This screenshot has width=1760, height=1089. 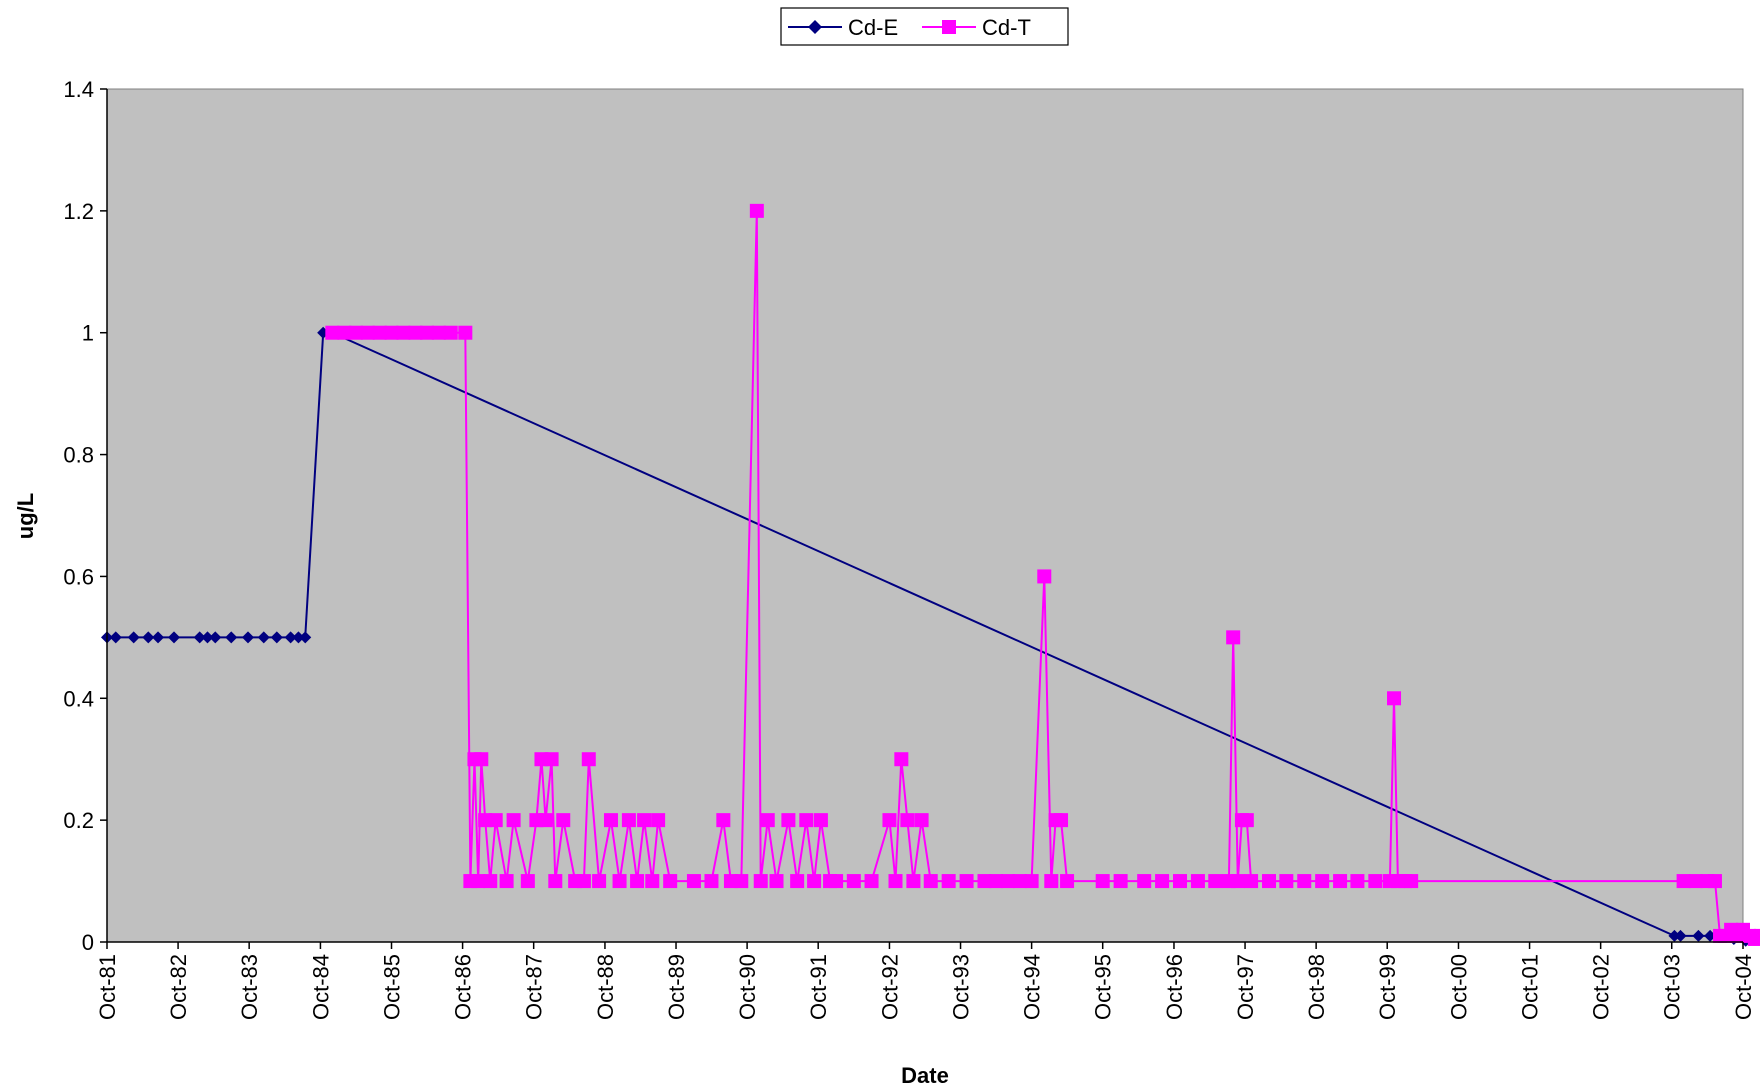 I want to click on x-tick-label: Oct-86, so click(x=463, y=987).